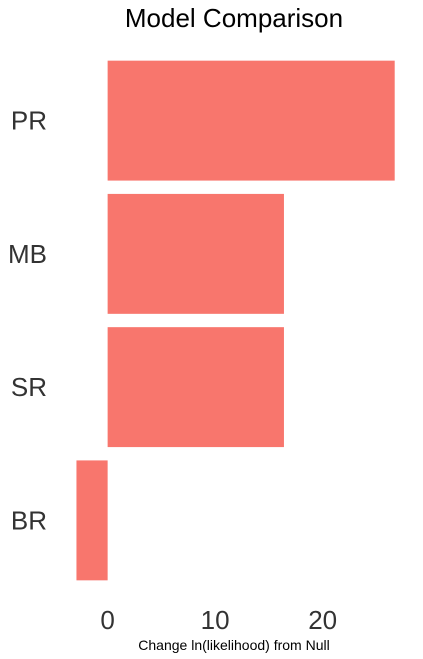 This screenshot has width=423, height=659. Describe the element at coordinates (92, 520) in the screenshot. I see `bar-br` at that location.